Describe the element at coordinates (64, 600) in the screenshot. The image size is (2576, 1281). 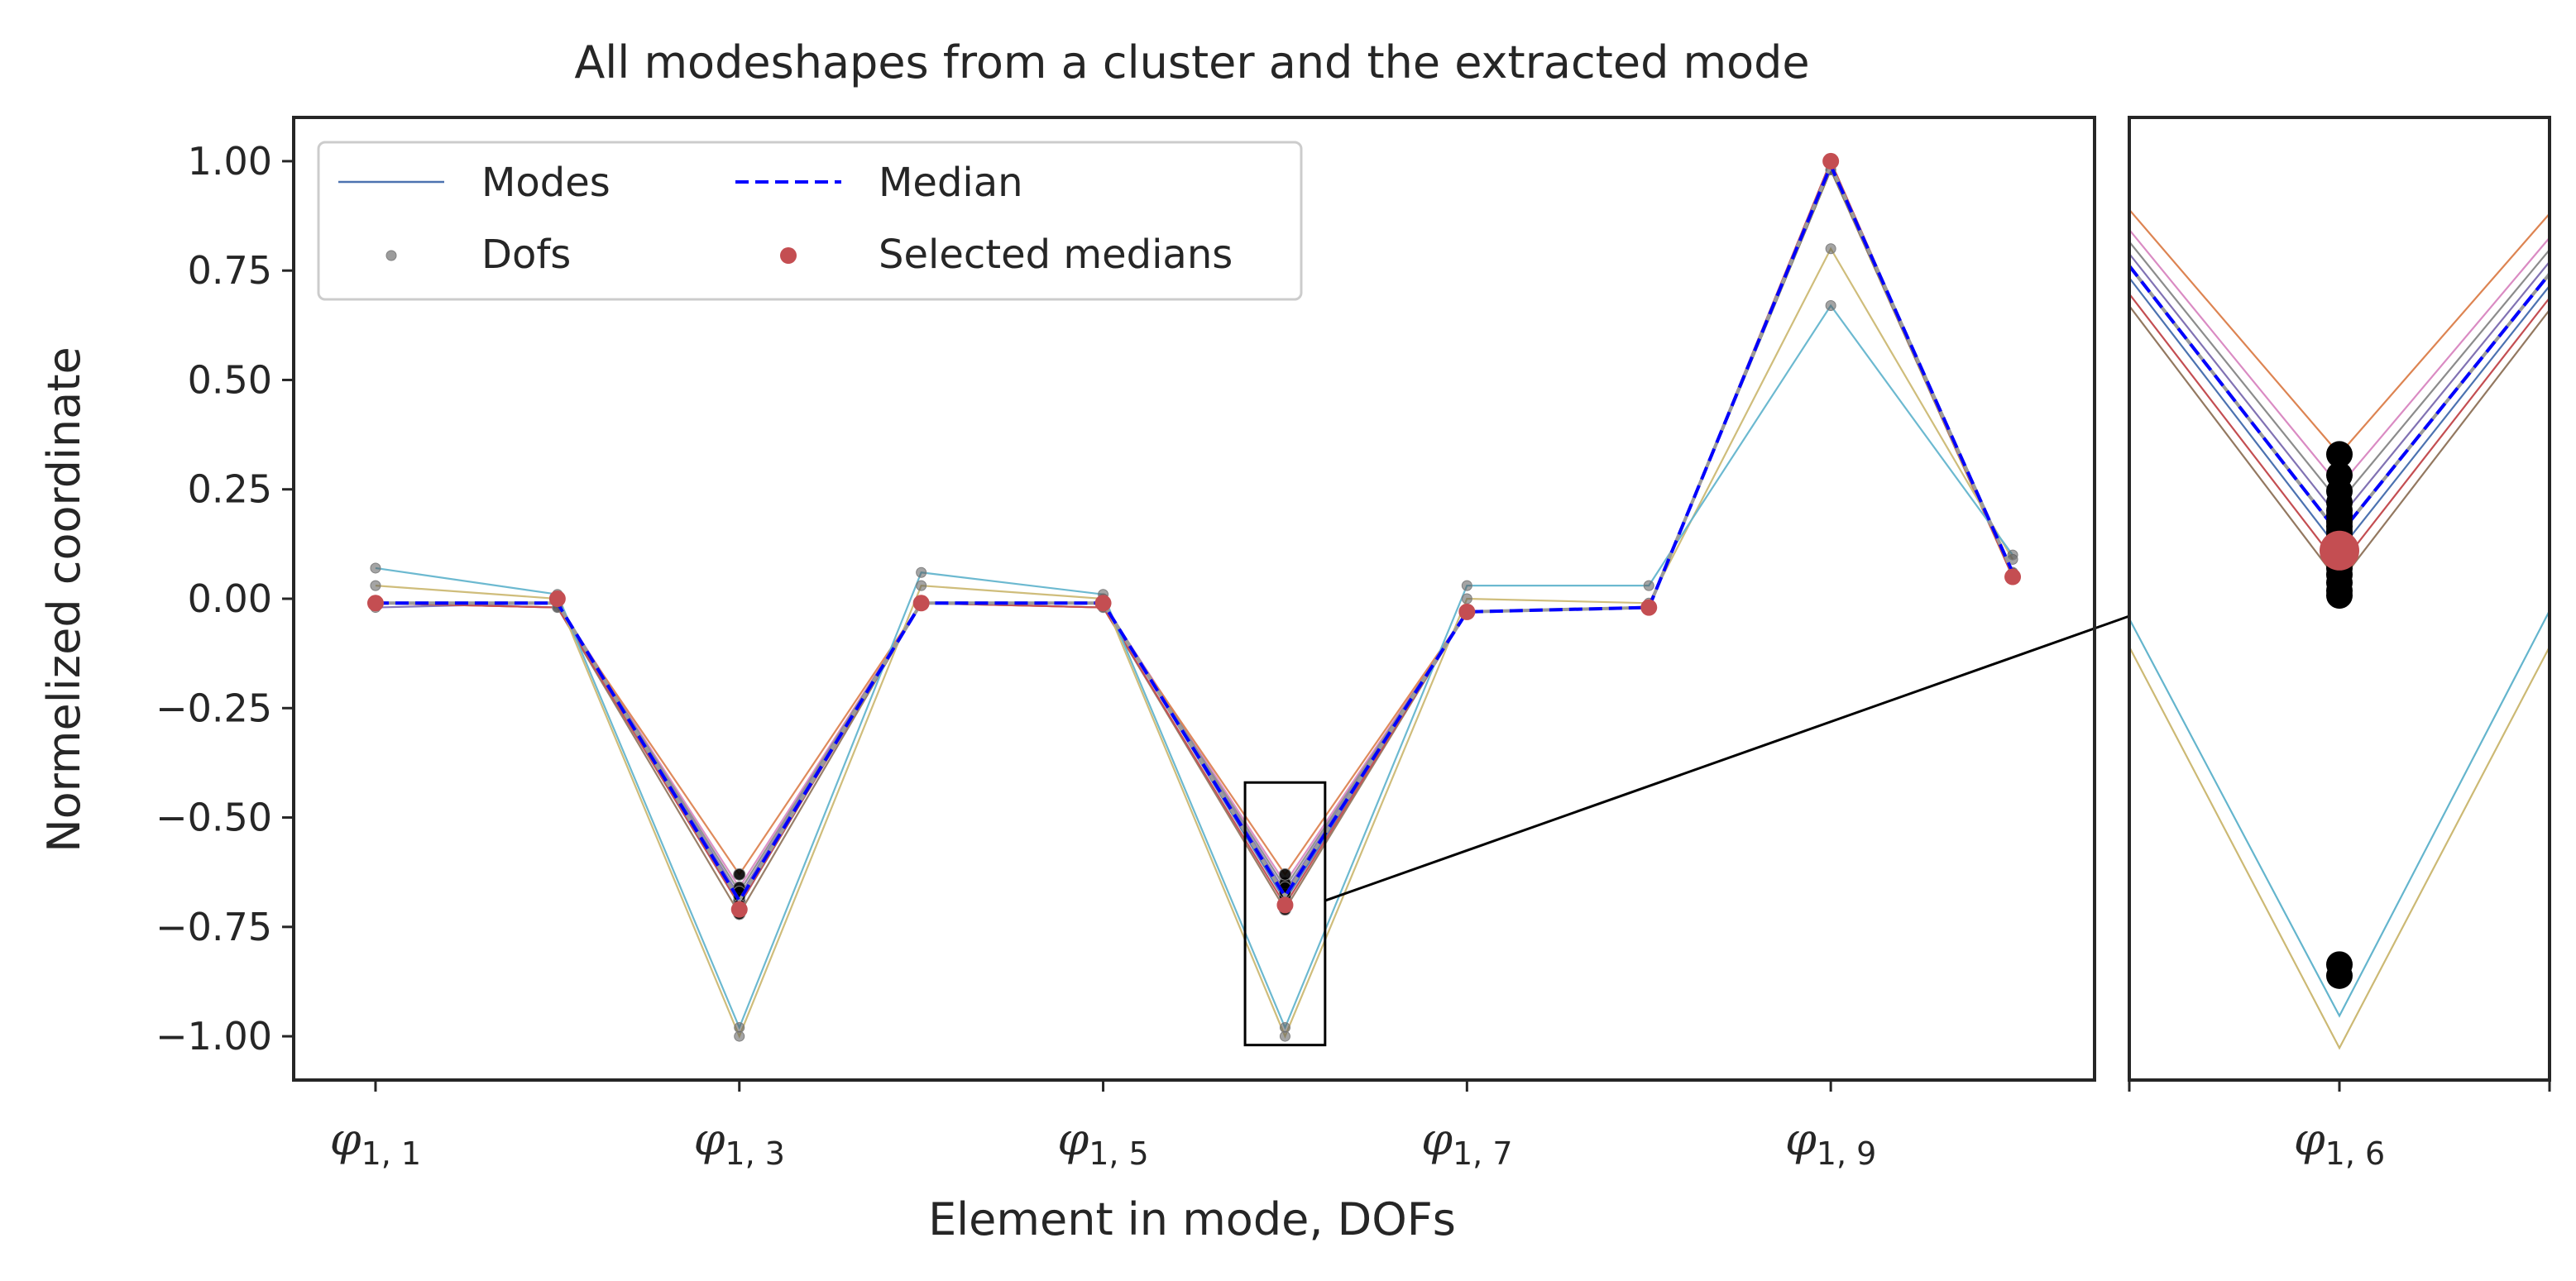
I see `y-axis-label: Normelized coordinate` at that location.